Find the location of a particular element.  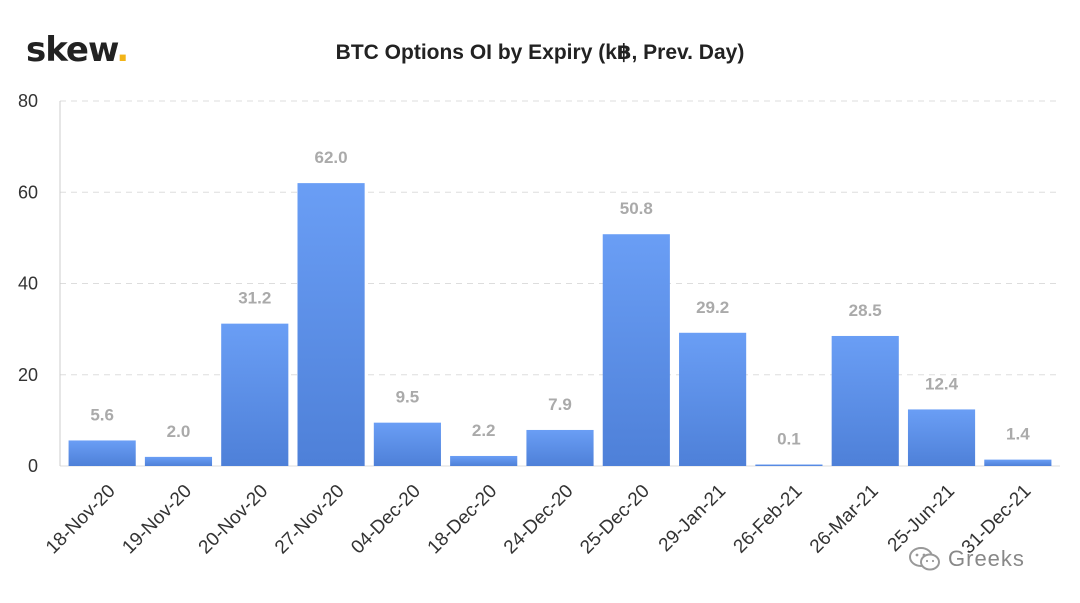

x-tick-label: 20-Nov-20 is located at coordinates (234, 520).